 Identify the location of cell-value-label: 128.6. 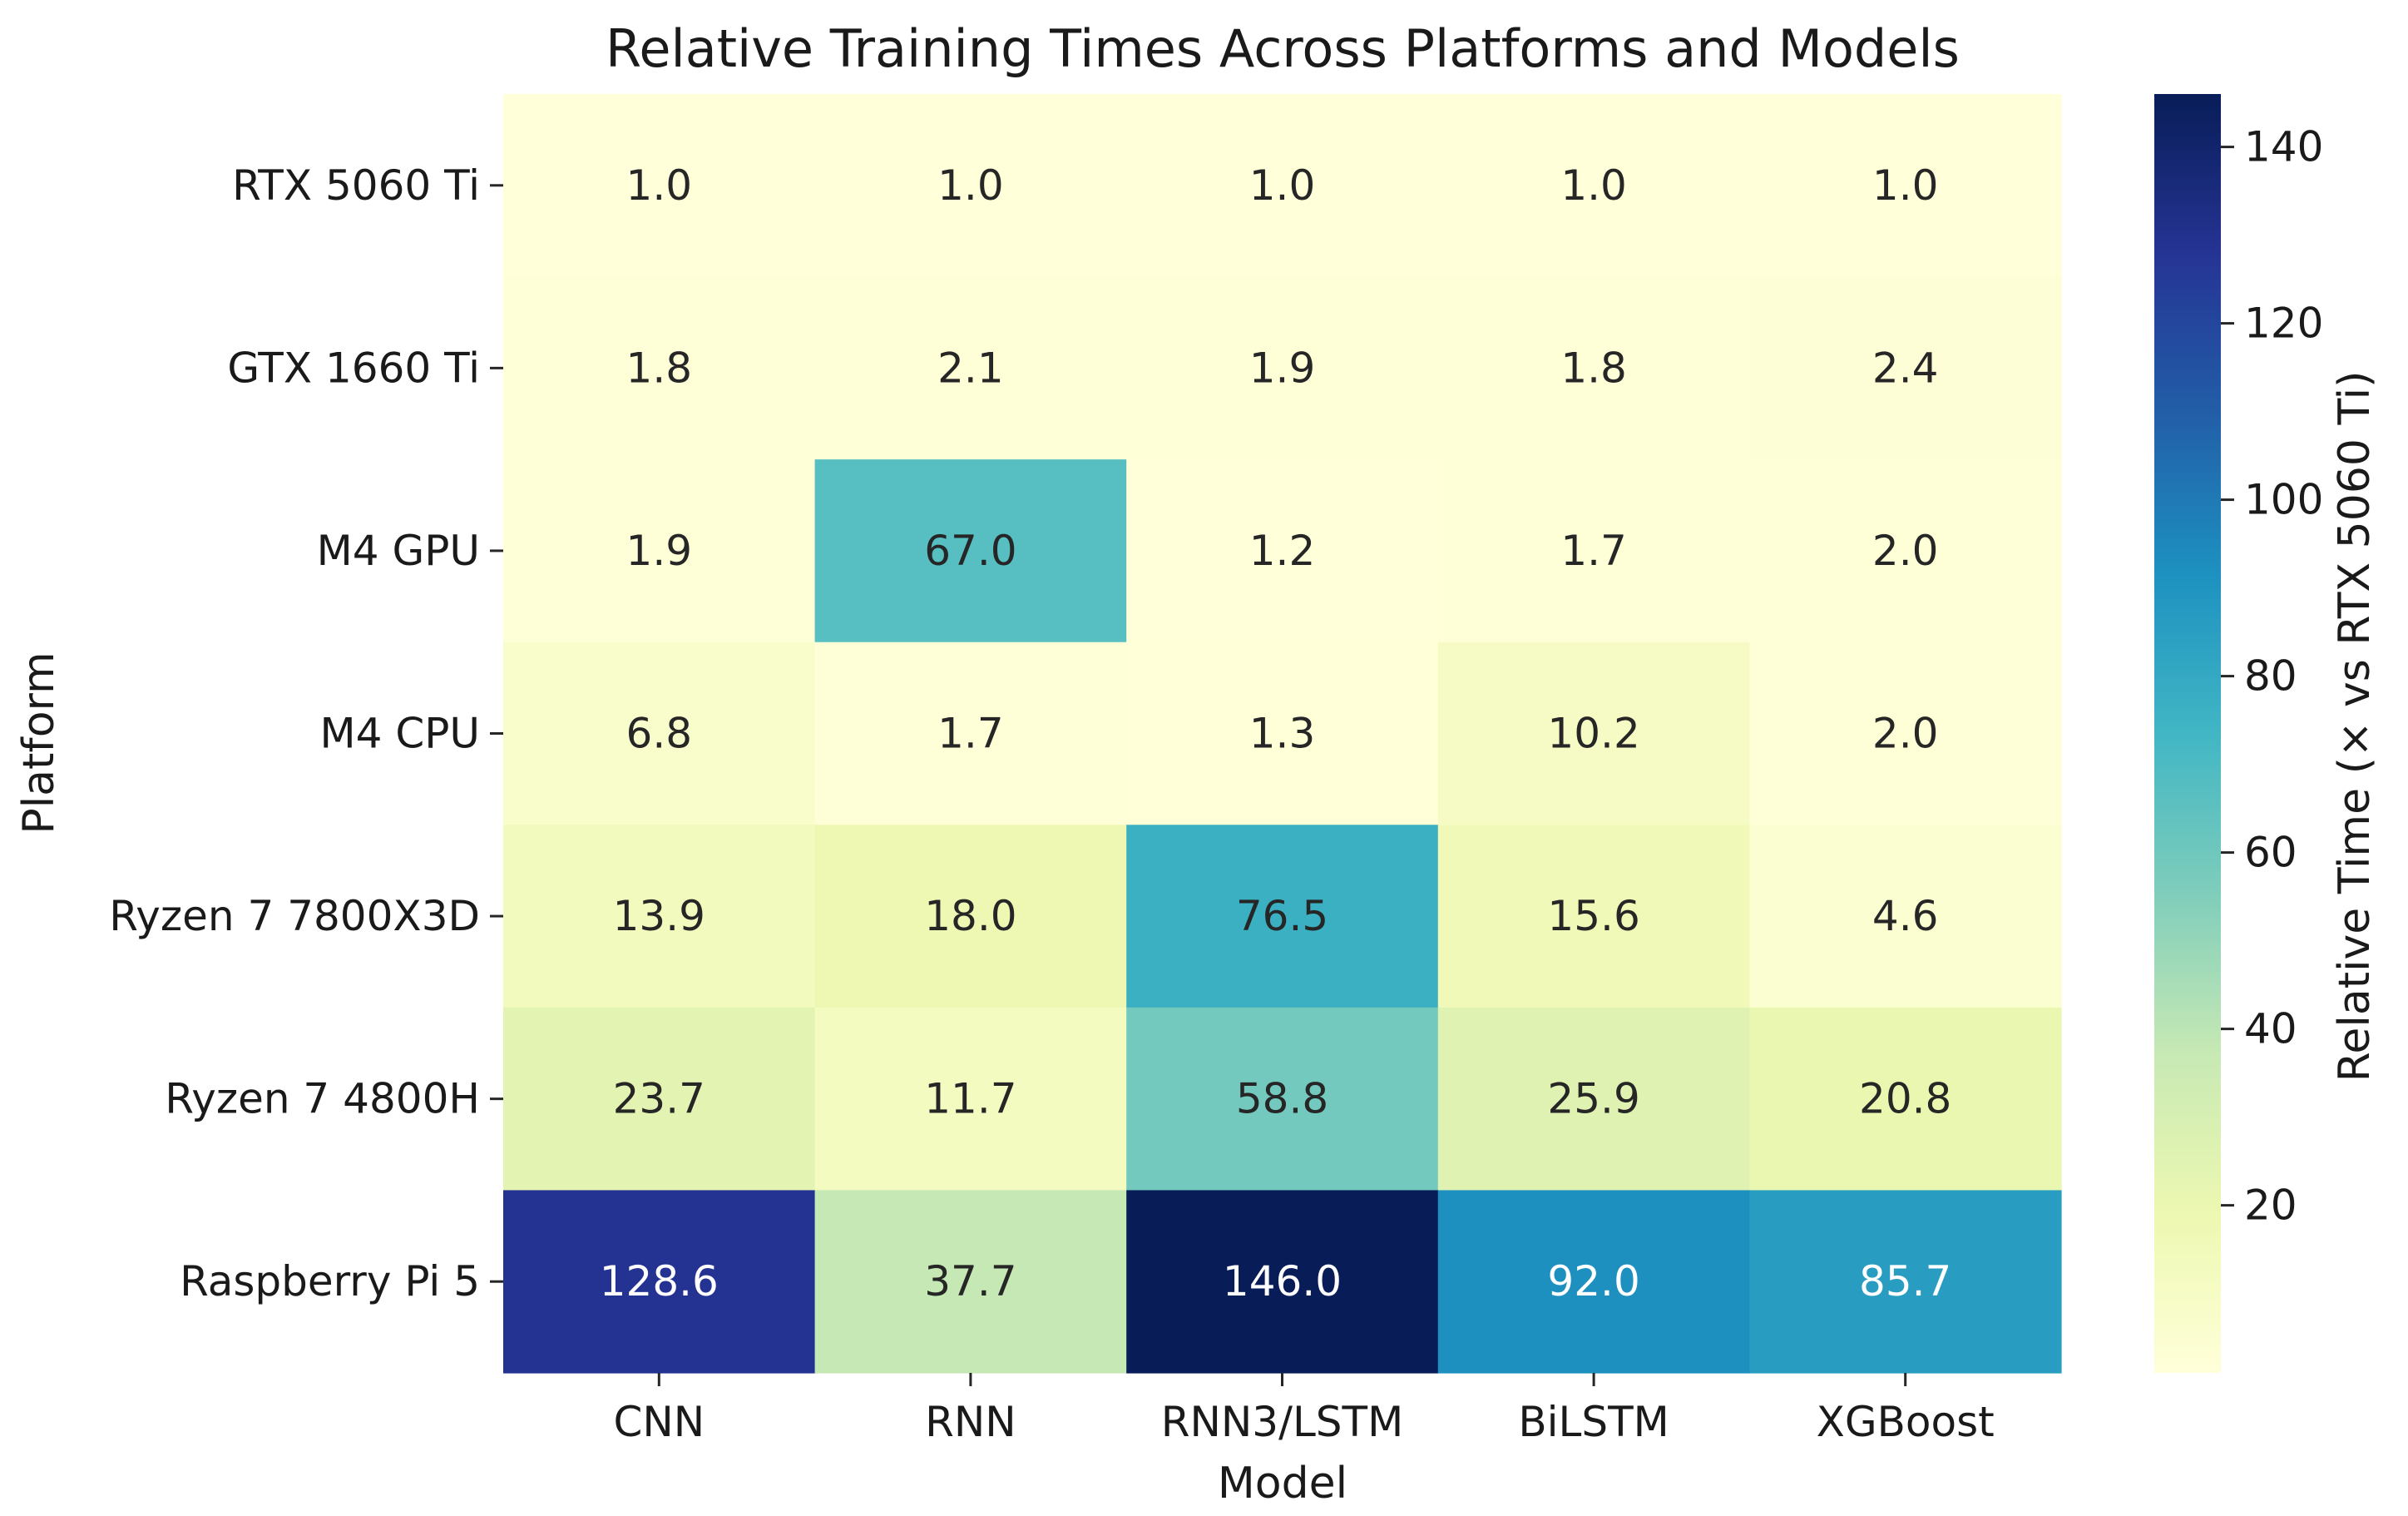
(659, 1281).